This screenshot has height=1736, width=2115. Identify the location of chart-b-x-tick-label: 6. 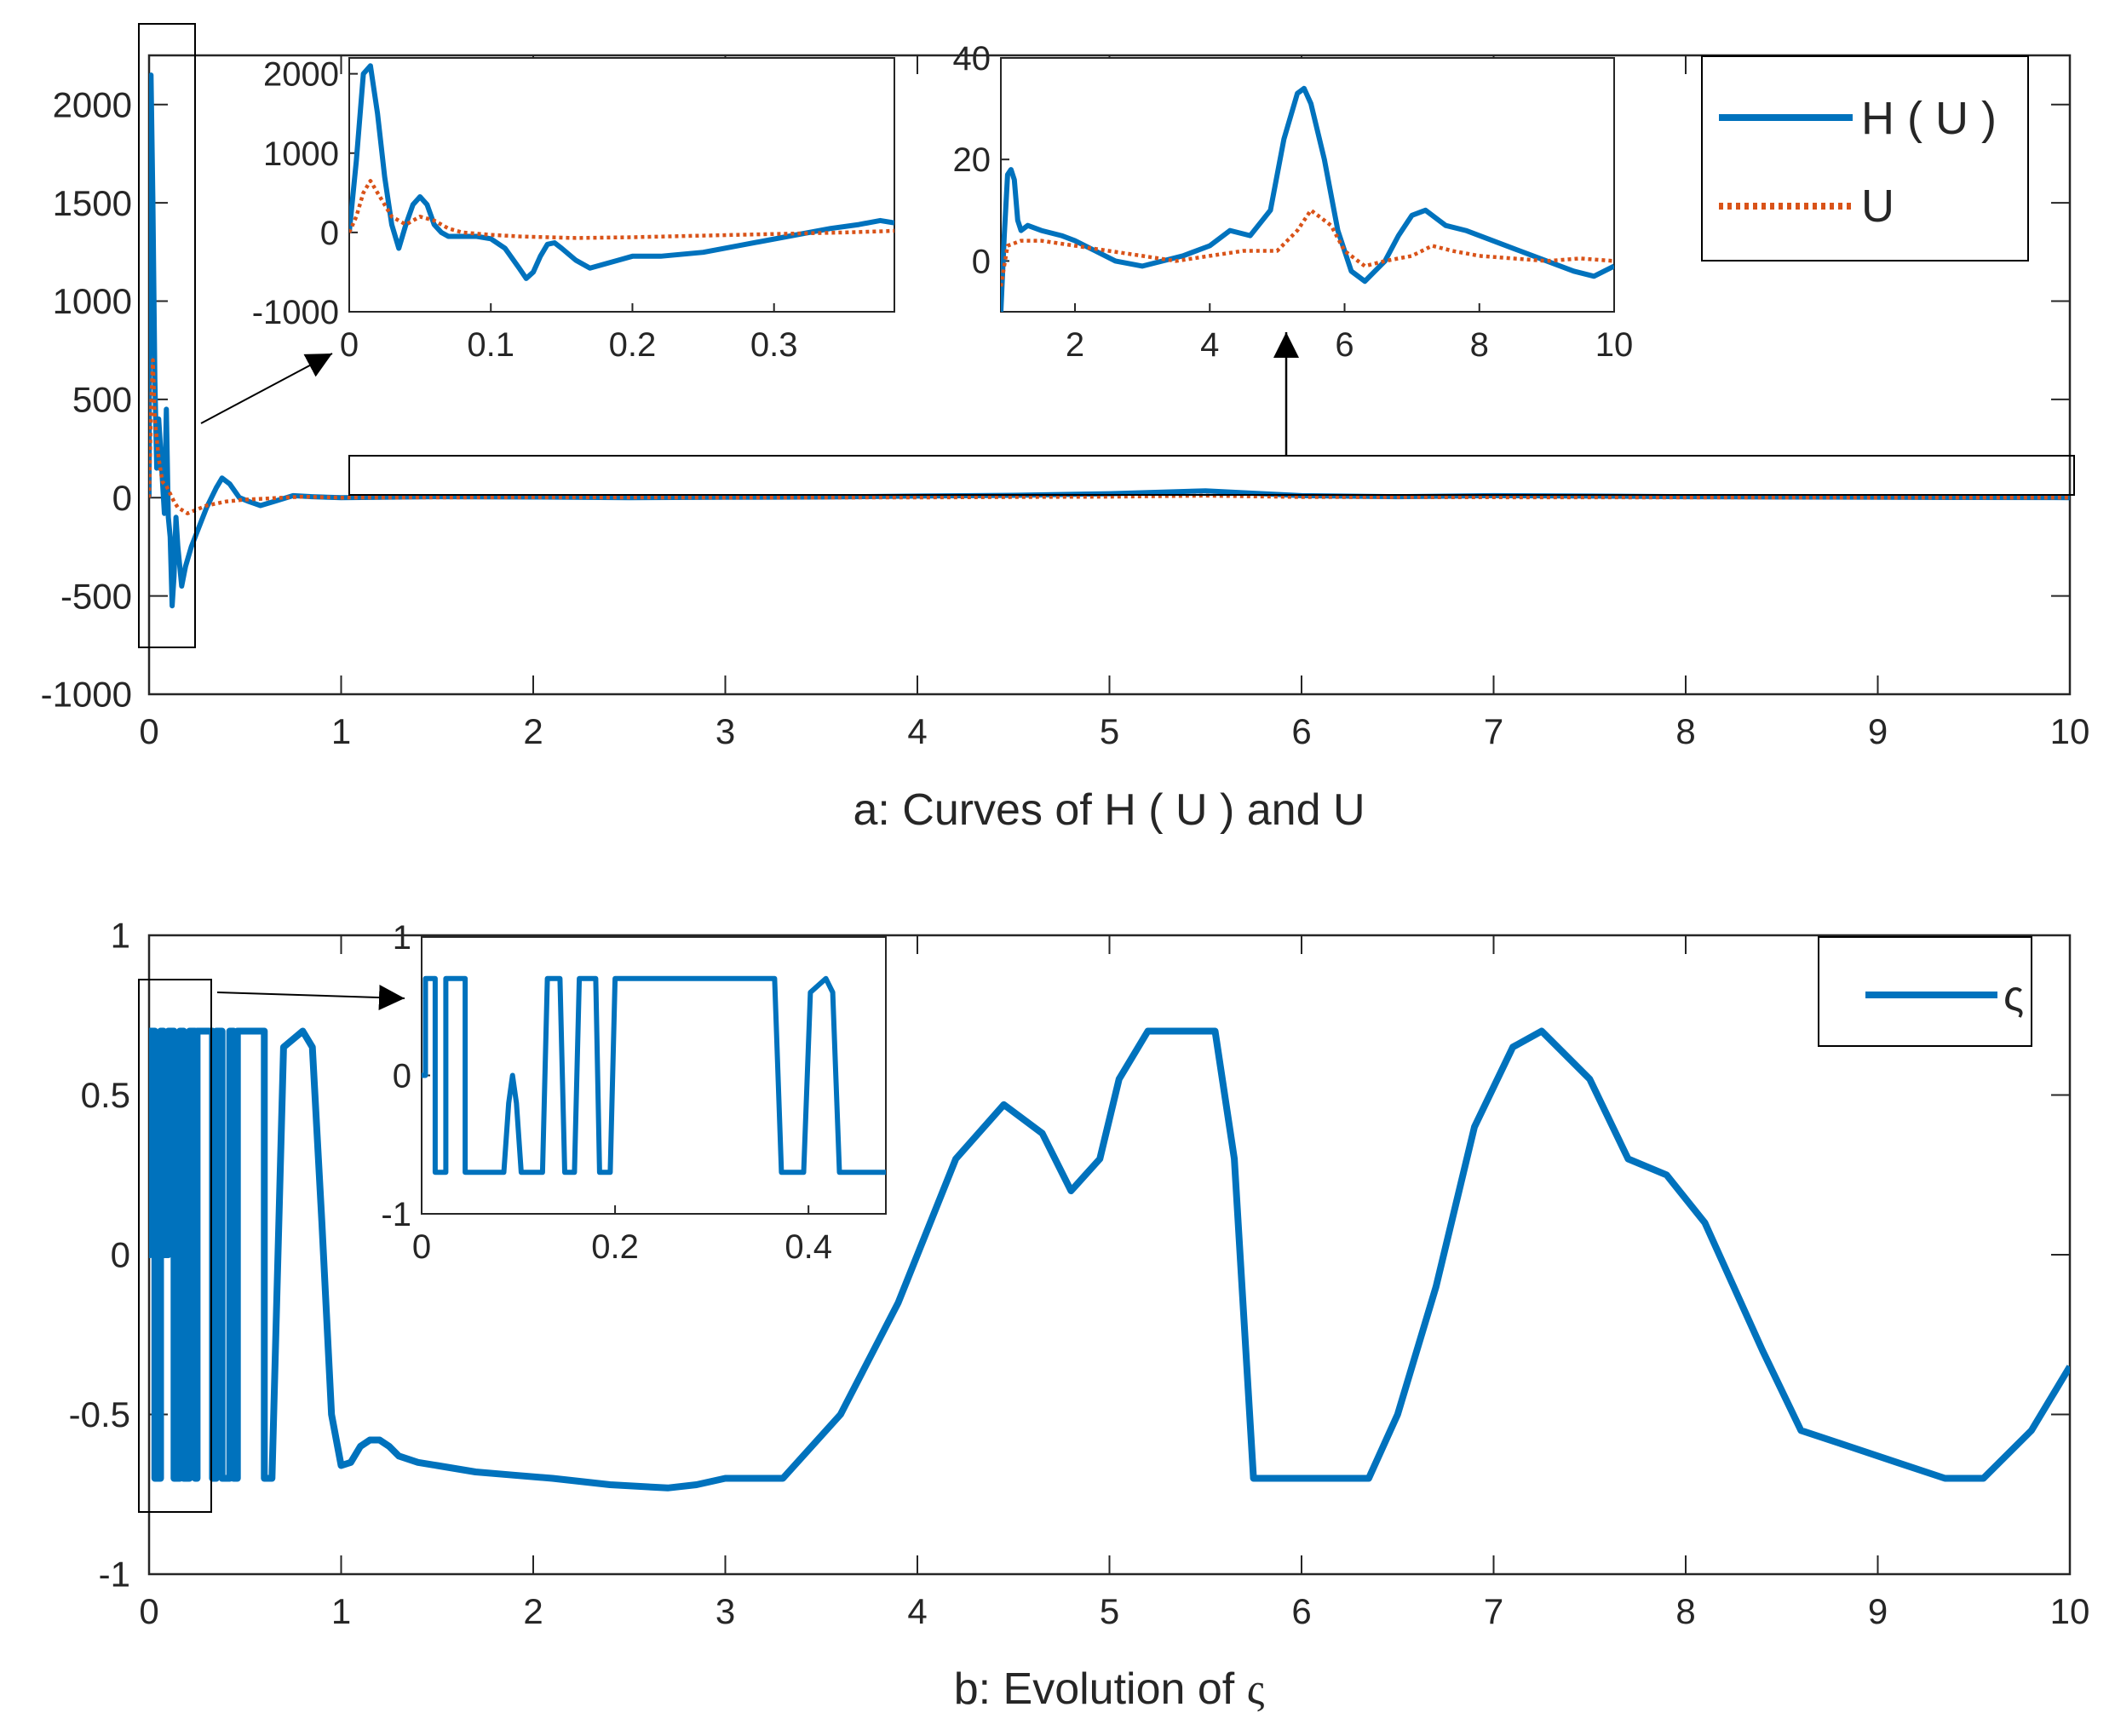
(1301, 1611).